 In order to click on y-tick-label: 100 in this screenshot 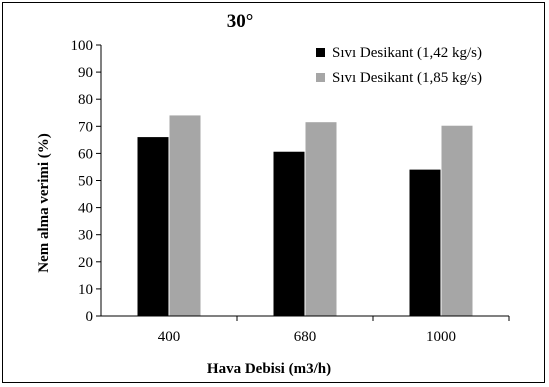, I will do `click(82, 46)`.